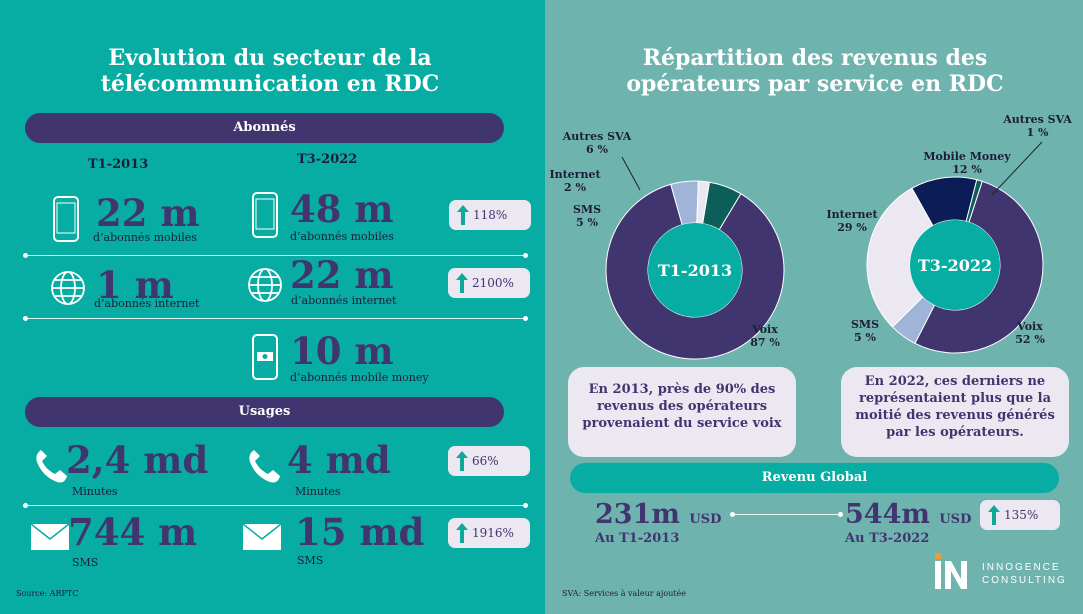 The image size is (1083, 614). I want to click on sms-2022-label: SMS, so click(310, 560).